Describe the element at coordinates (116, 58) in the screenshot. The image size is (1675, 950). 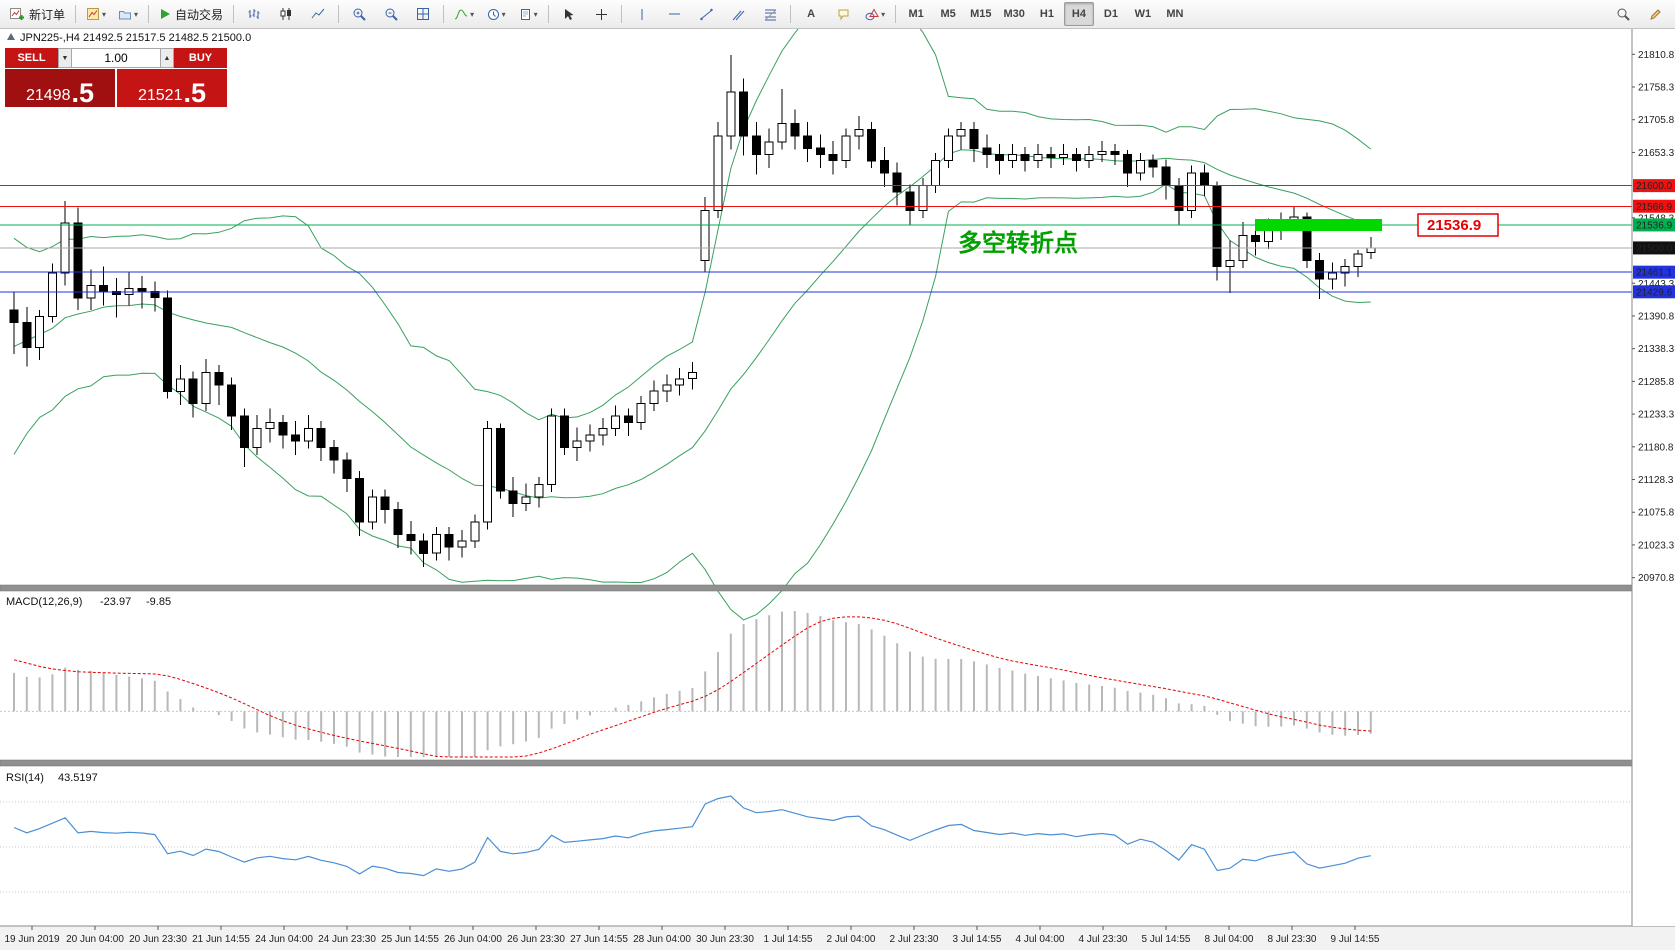
I see `volume-input` at that location.